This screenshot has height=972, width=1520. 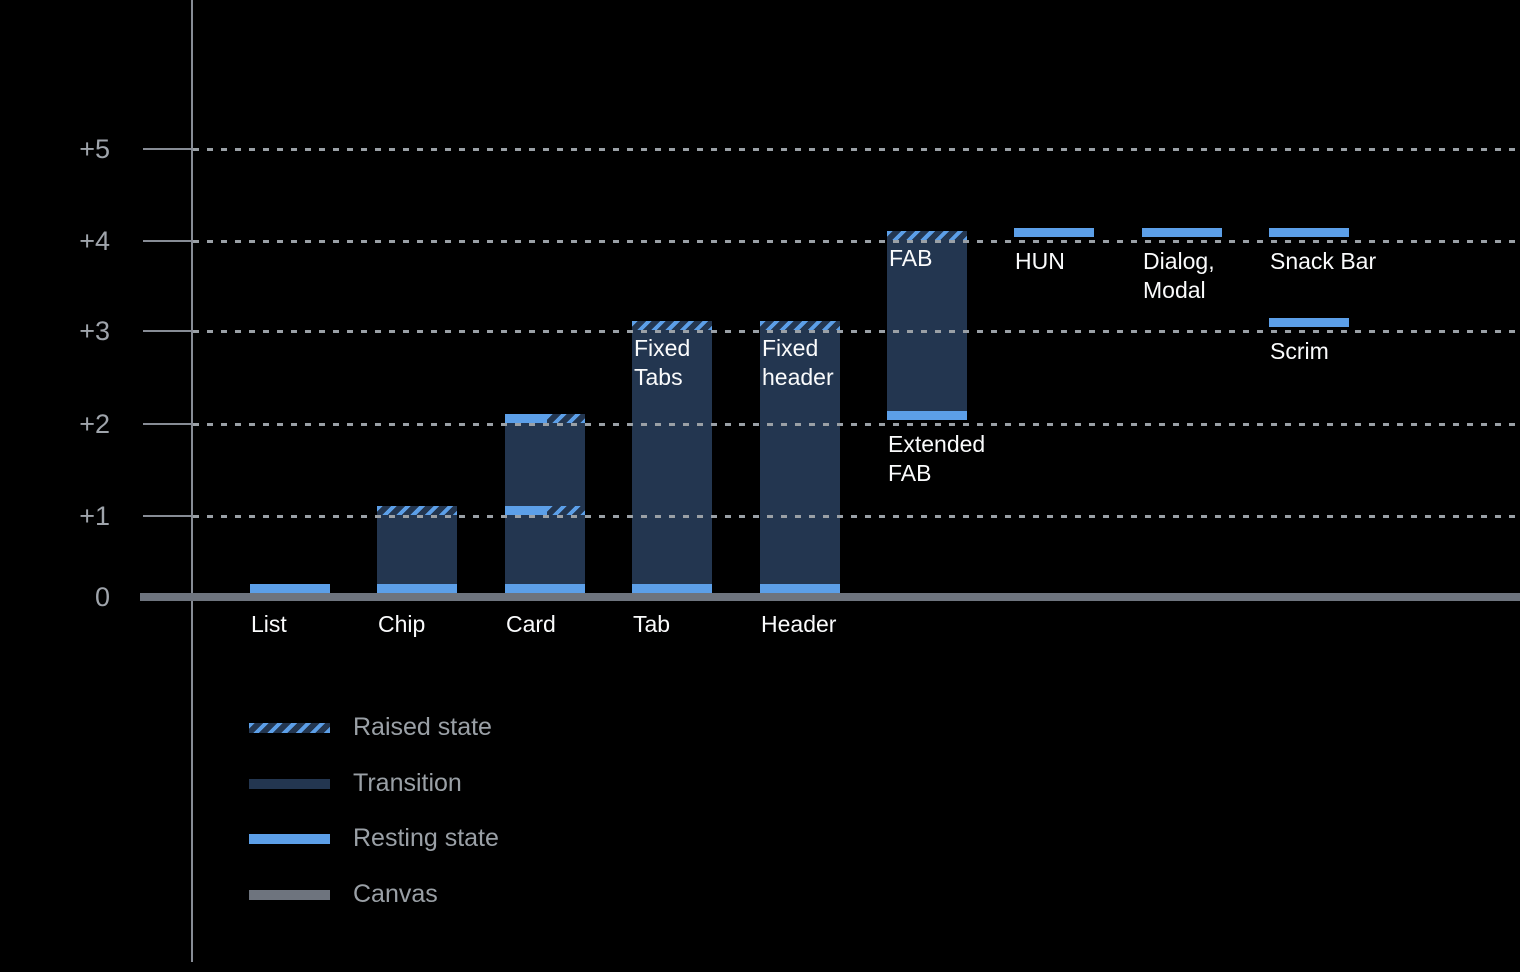 I want to click on y-tick-label-2: +2, so click(x=94, y=424).